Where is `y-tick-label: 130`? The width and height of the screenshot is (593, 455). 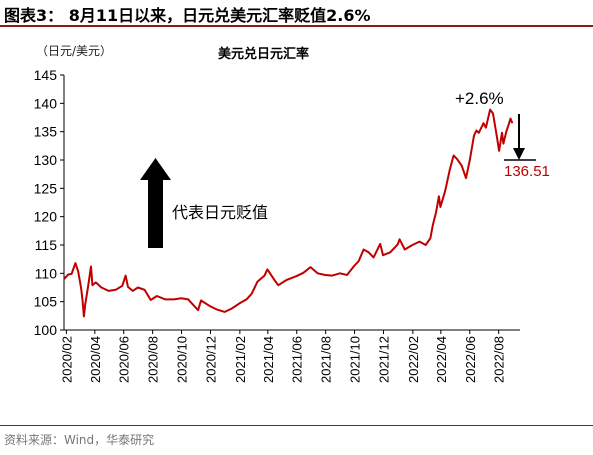 y-tick-label: 130 is located at coordinates (46, 160).